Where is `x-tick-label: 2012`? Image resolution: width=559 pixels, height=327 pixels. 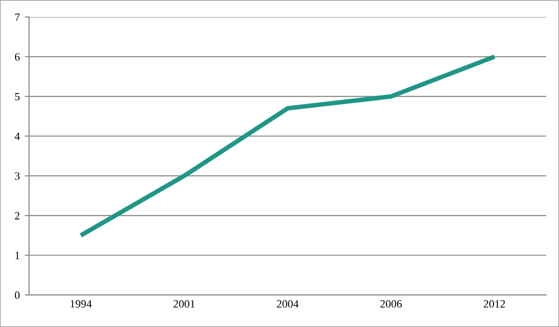
x-tick-label: 2012 is located at coordinates (494, 304).